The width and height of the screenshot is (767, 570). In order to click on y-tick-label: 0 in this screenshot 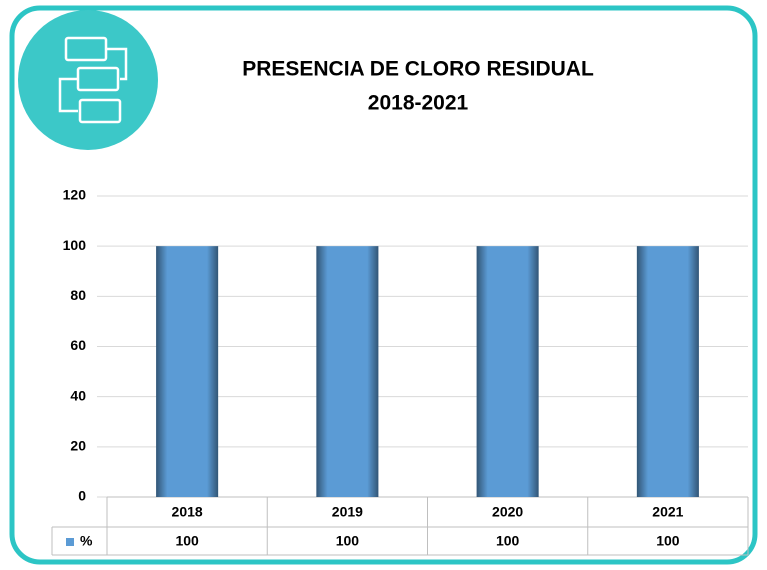, I will do `click(82, 496)`.